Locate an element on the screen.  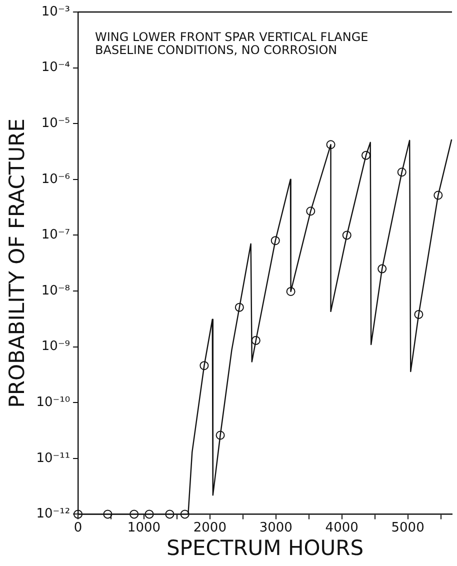
annotation: BASELINE CONDITIONS, NO CORROSION is located at coordinates (216, 50).